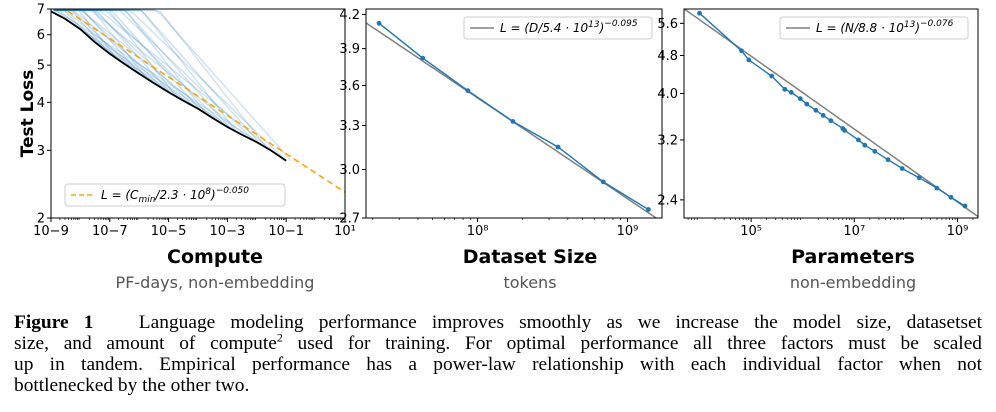 Image resolution: width=996 pixels, height=412 pixels. I want to click on y-tick-label: 3.6, so click(349, 86).